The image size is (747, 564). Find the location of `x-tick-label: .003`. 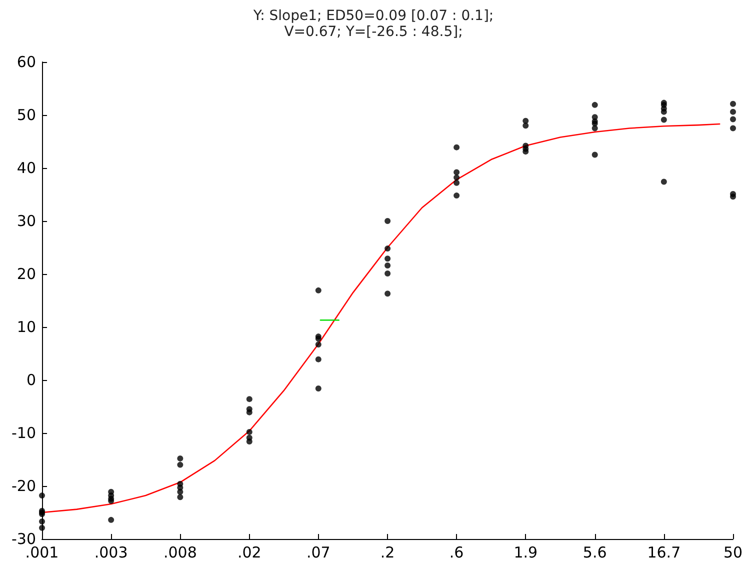

x-tick-label: .003 is located at coordinates (111, 553).